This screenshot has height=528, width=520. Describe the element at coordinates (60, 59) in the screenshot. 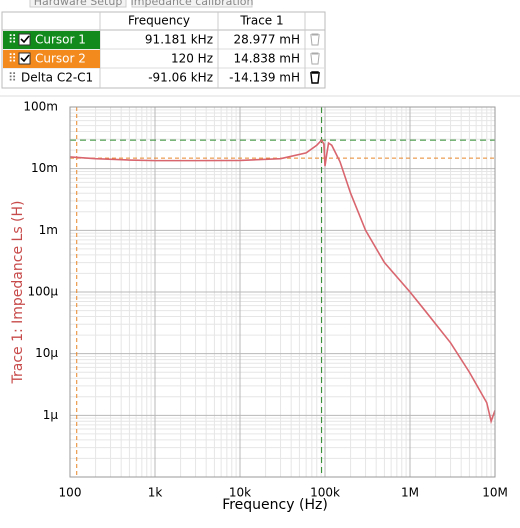

I see `row-label: Cursor 2` at that location.